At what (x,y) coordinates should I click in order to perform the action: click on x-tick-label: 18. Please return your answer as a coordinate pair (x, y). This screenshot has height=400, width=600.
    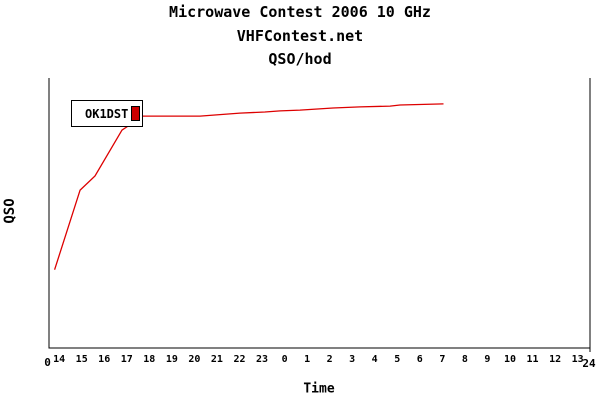
    Looking at the image, I should click on (149, 359).